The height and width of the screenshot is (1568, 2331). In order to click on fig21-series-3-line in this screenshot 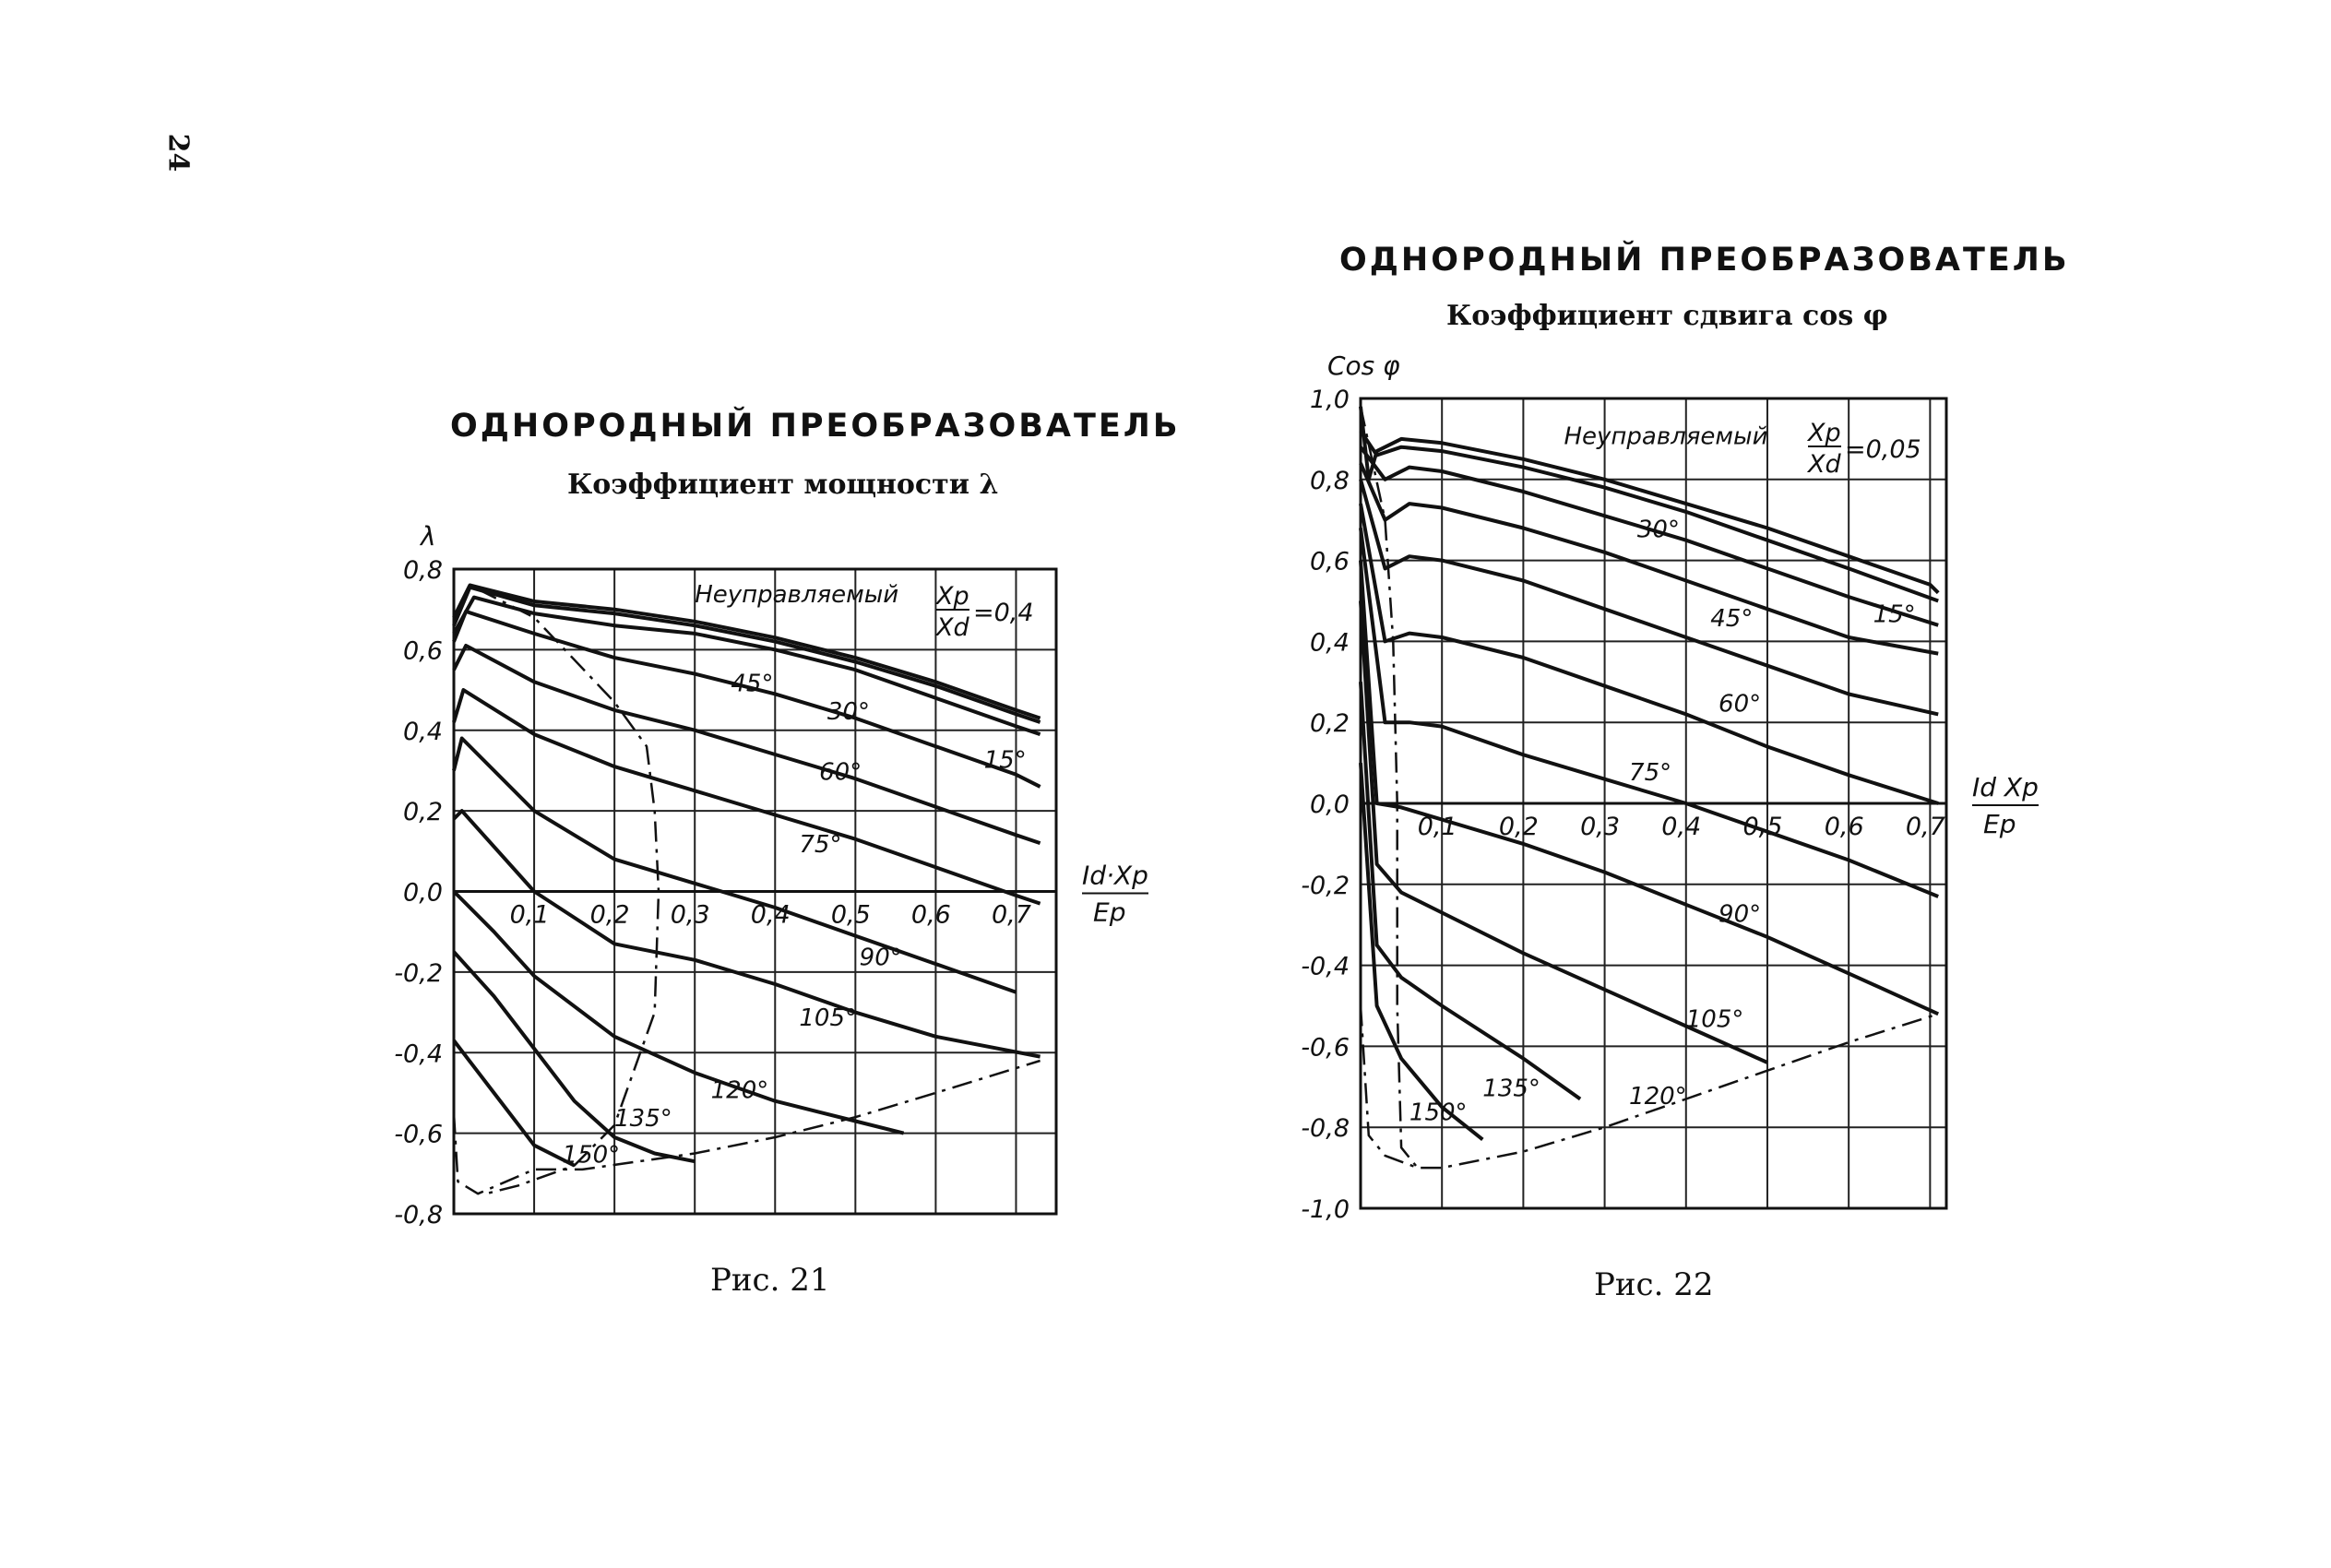, I will do `click(746, 699)`.